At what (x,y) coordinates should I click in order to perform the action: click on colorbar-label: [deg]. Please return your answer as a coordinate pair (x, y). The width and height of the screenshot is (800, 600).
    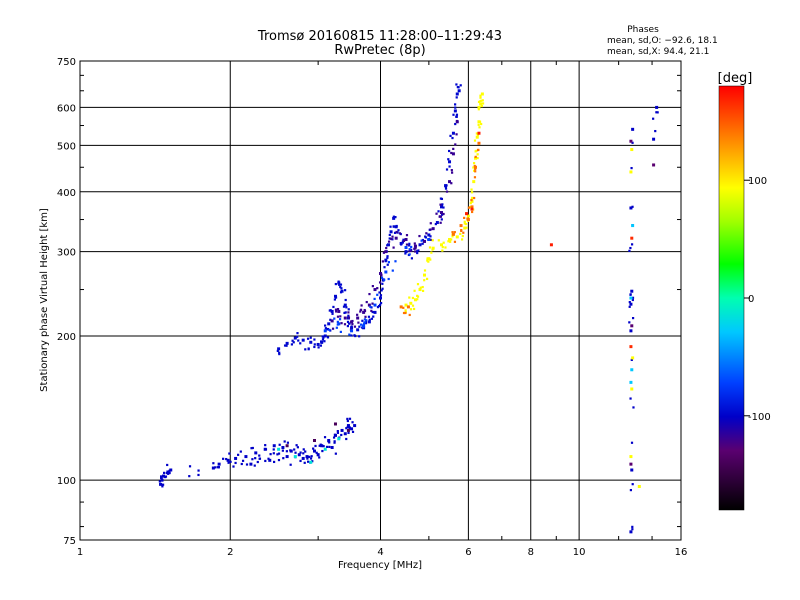
    Looking at the image, I should click on (735, 78).